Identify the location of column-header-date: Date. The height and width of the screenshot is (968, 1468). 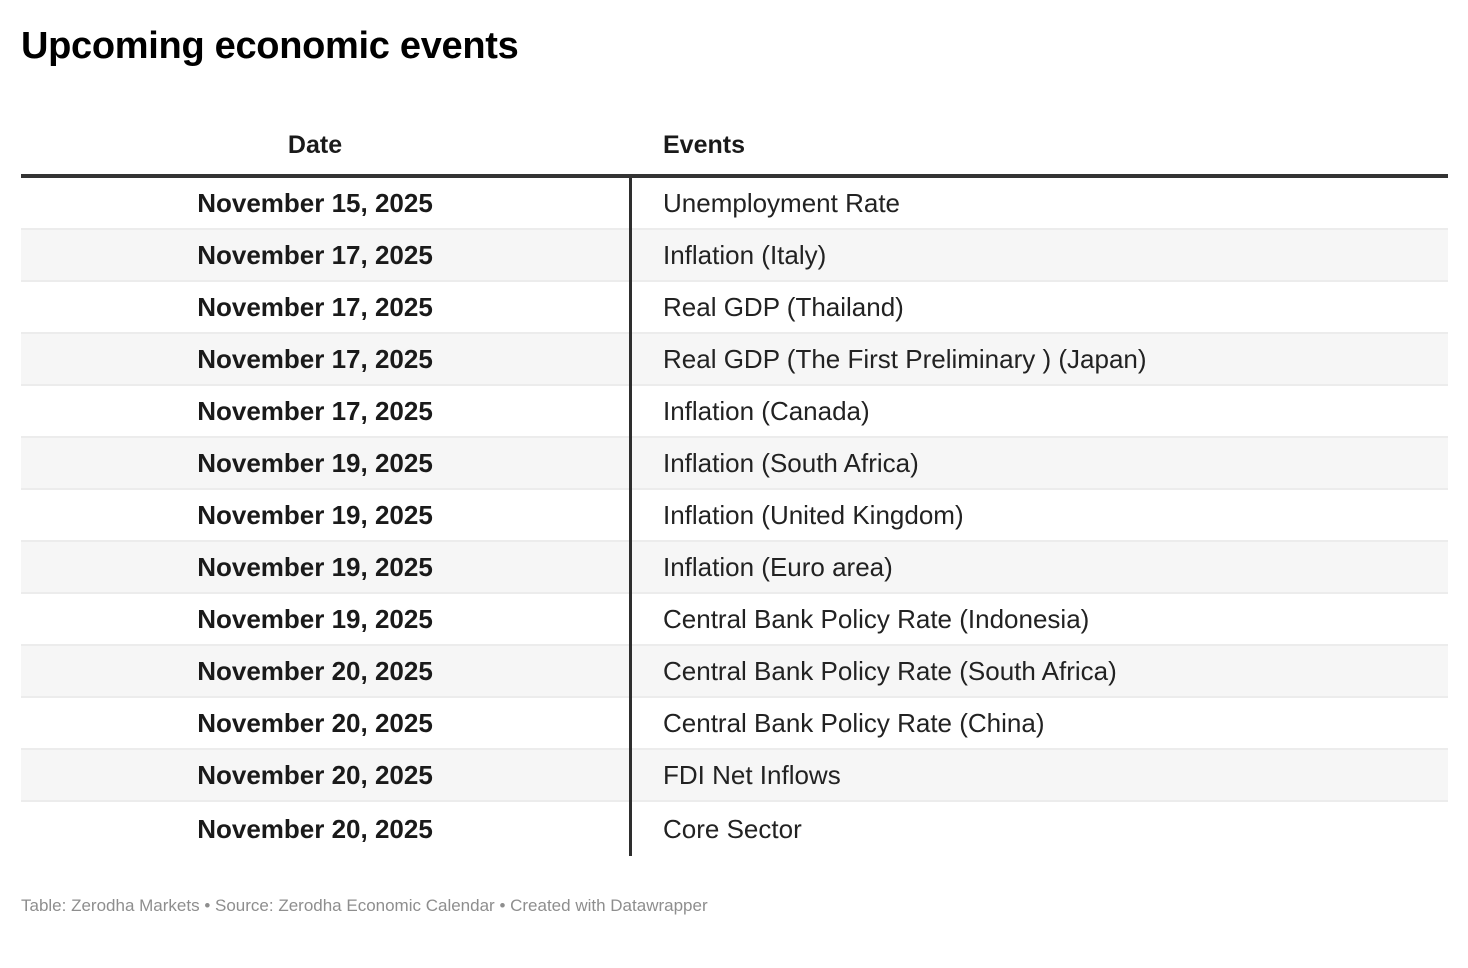
(315, 144).